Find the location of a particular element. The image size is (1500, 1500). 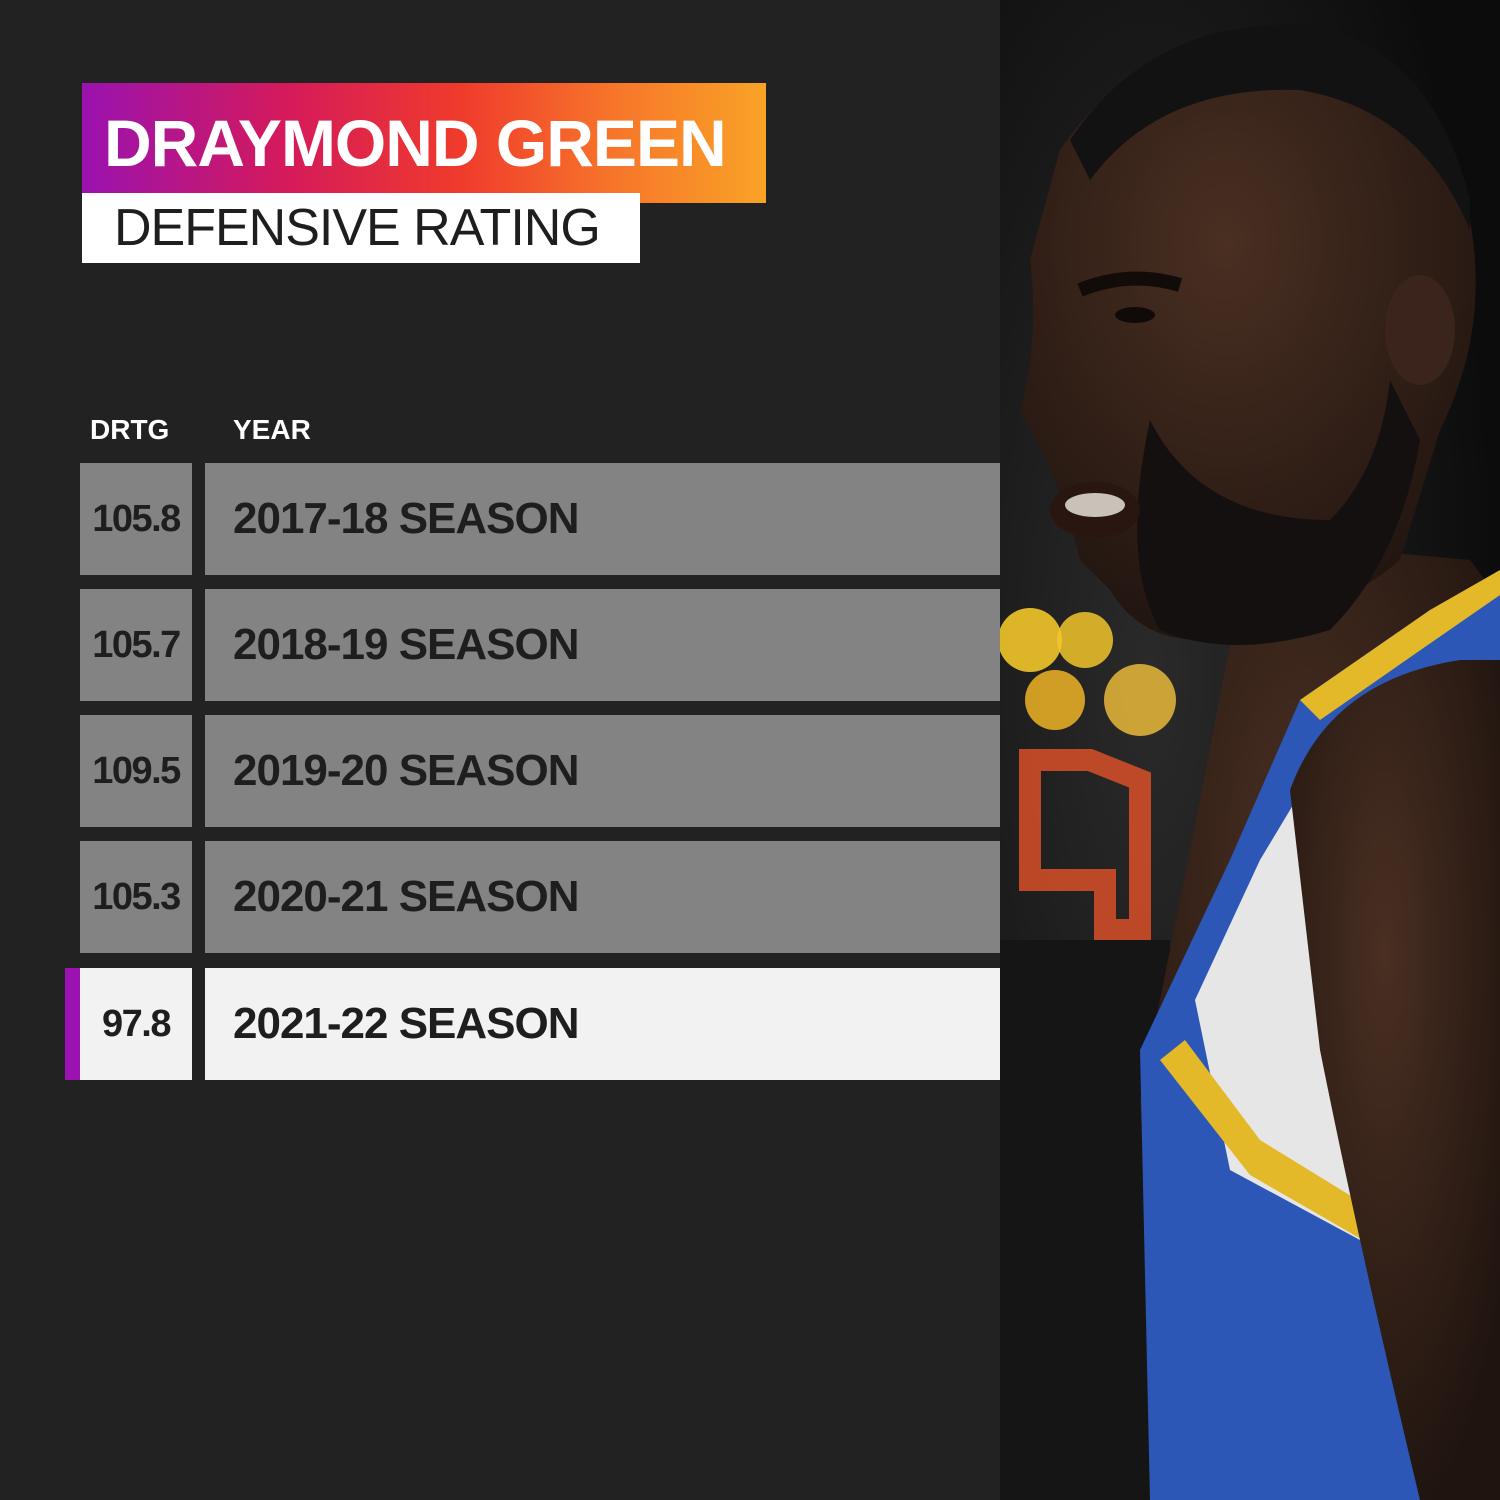

season-label: 2017-18 SEASON is located at coordinates (406, 518).